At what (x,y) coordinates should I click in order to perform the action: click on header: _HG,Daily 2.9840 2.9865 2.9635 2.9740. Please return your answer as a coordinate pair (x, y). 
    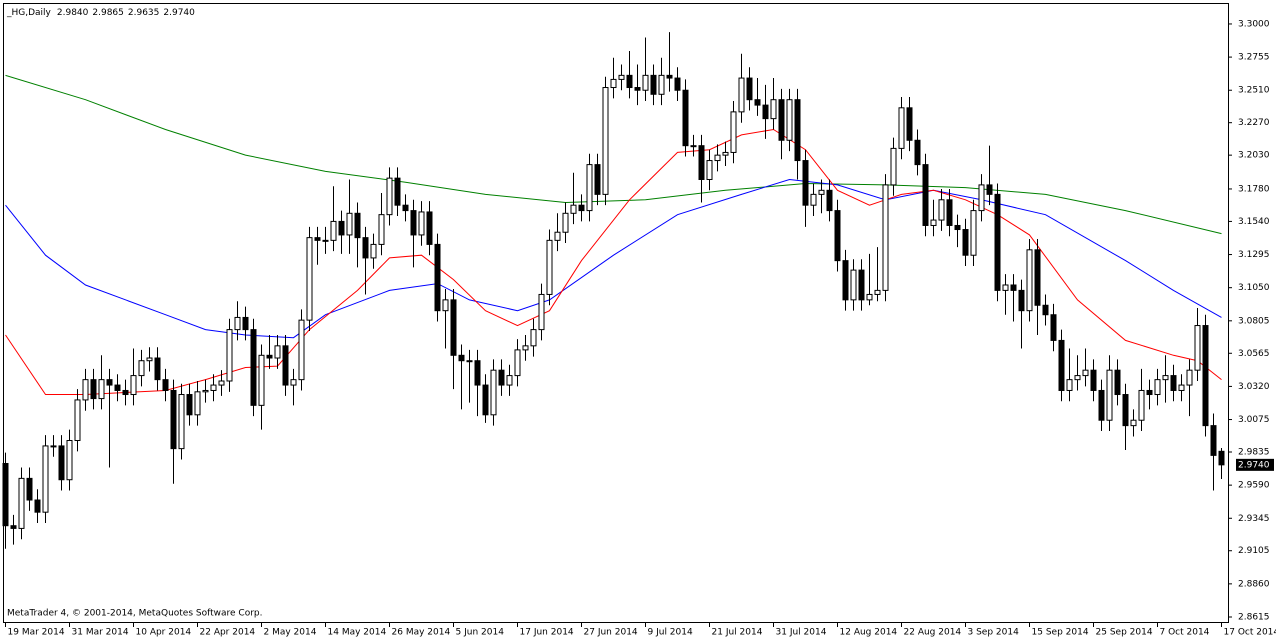
    Looking at the image, I should click on (100, 13).